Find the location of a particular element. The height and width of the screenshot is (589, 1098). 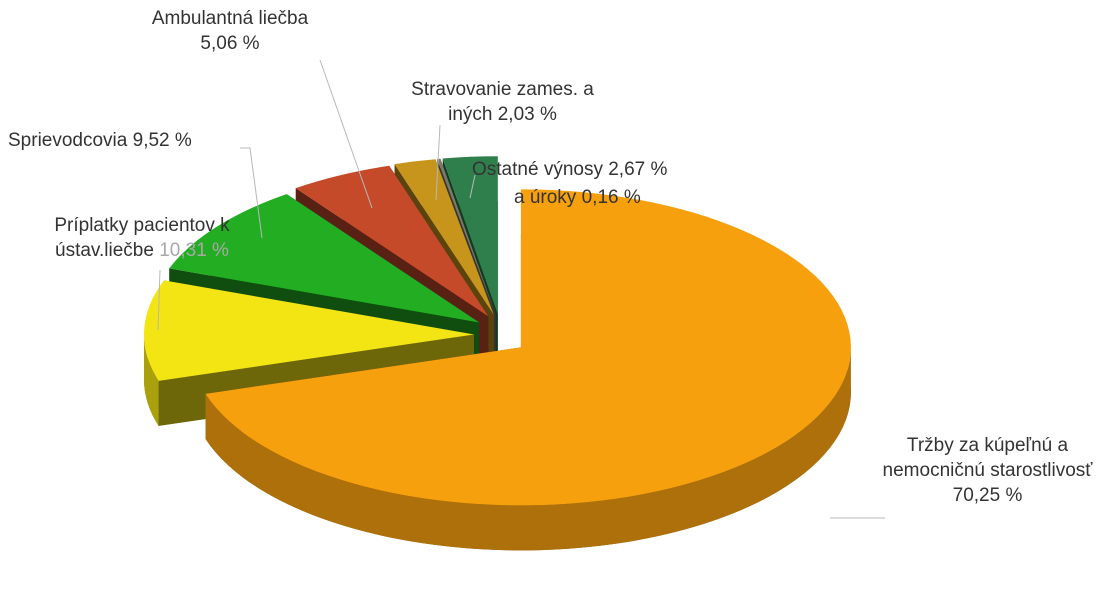

category-label: Ambulantná liečba is located at coordinates (230, 18).